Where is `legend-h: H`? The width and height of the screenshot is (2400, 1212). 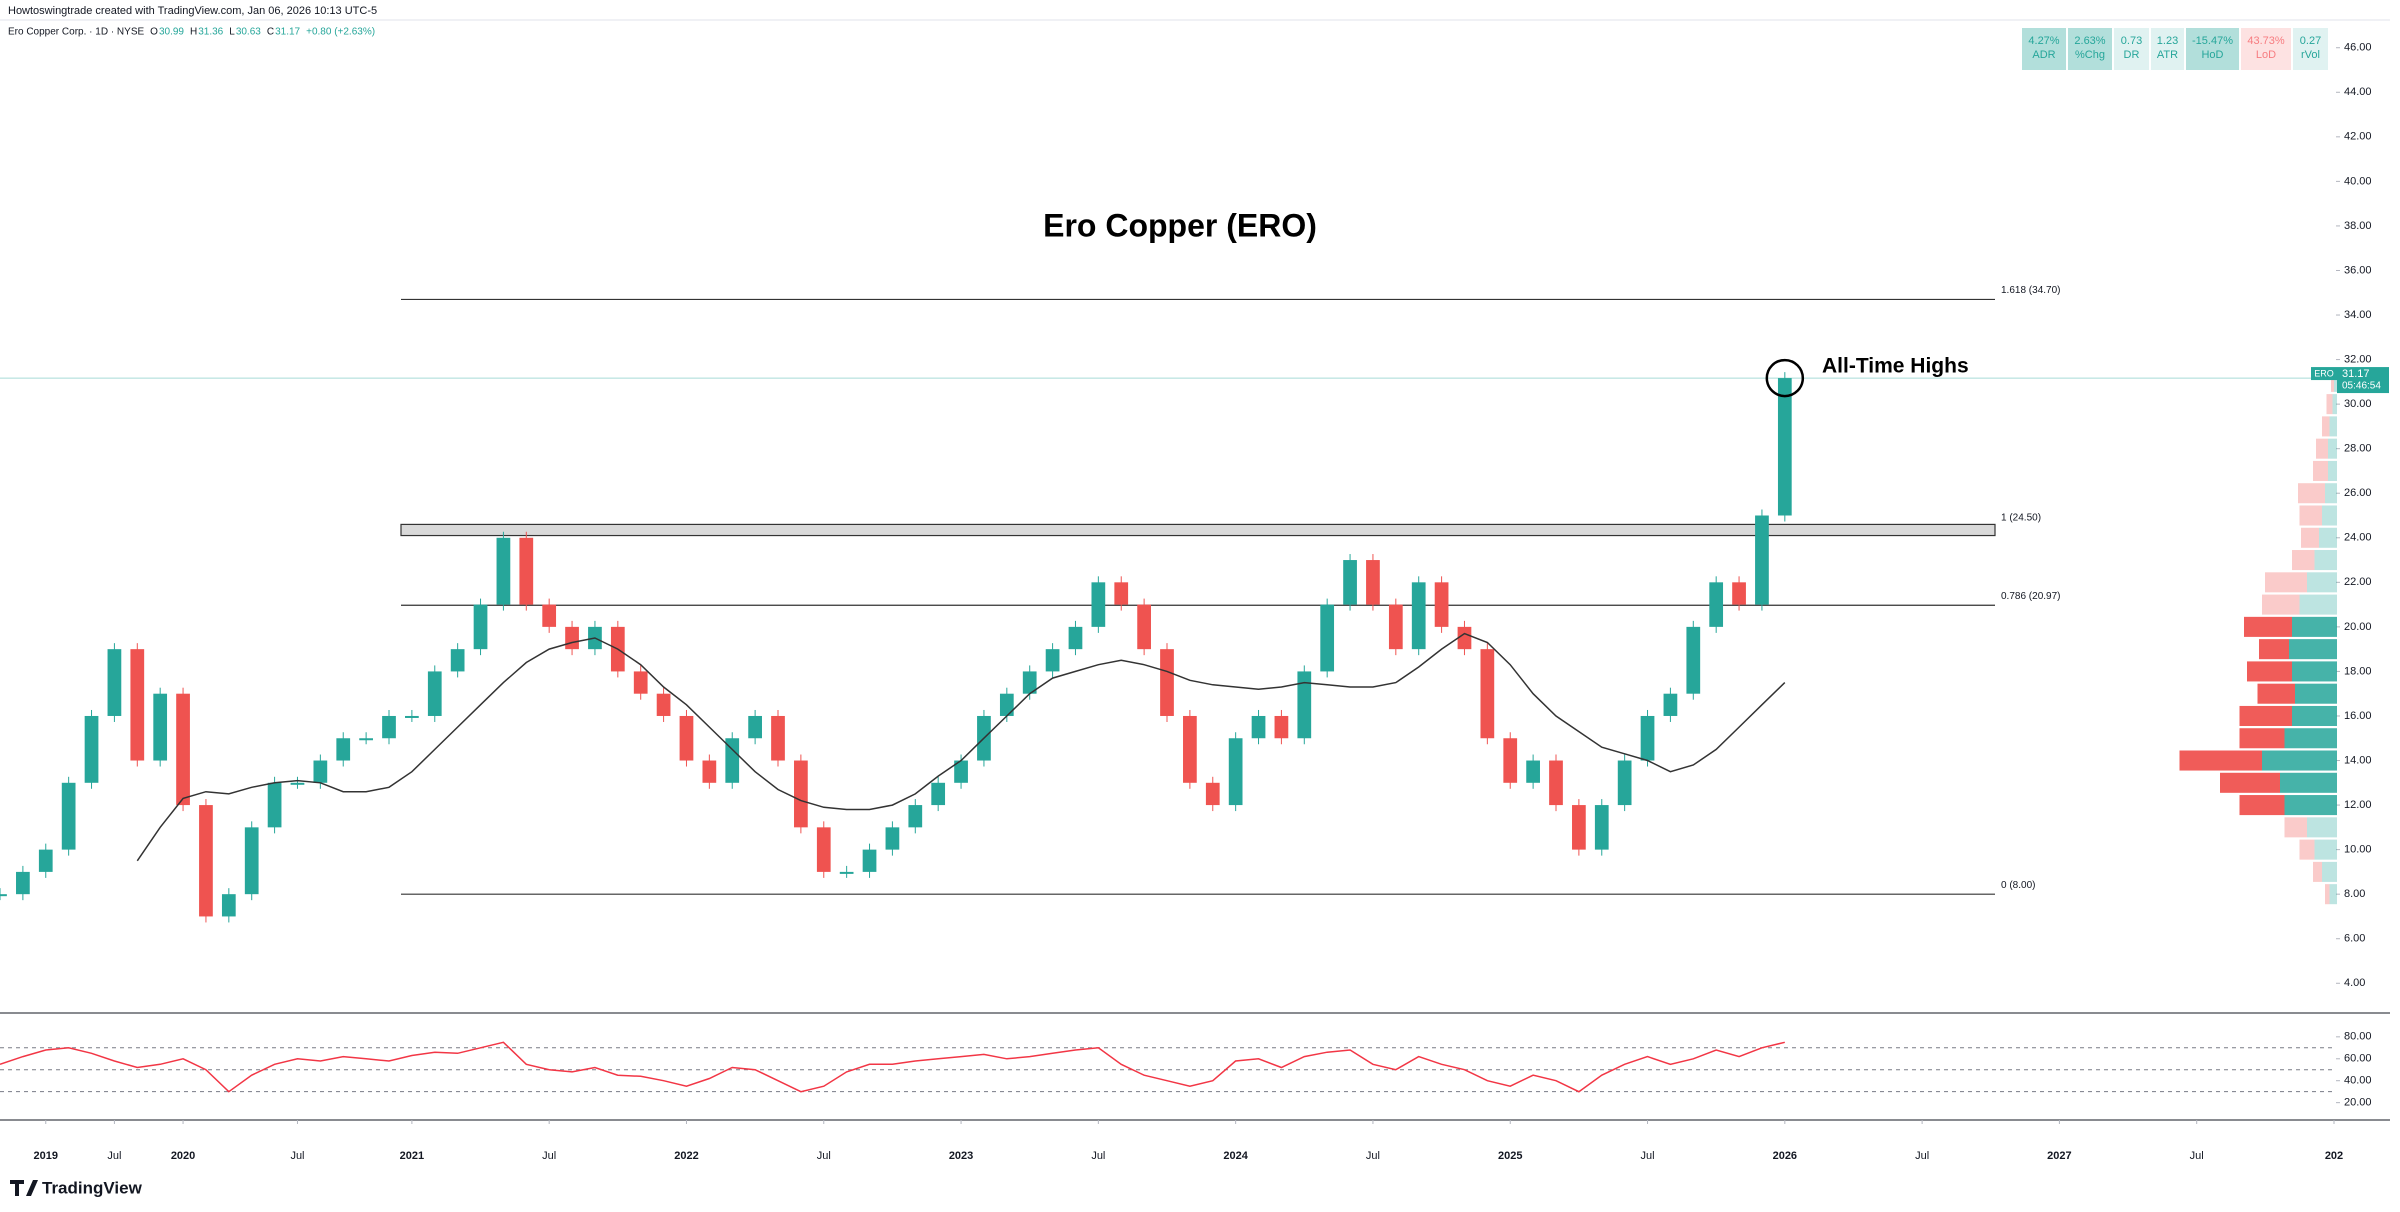 legend-h: H is located at coordinates (193, 32).